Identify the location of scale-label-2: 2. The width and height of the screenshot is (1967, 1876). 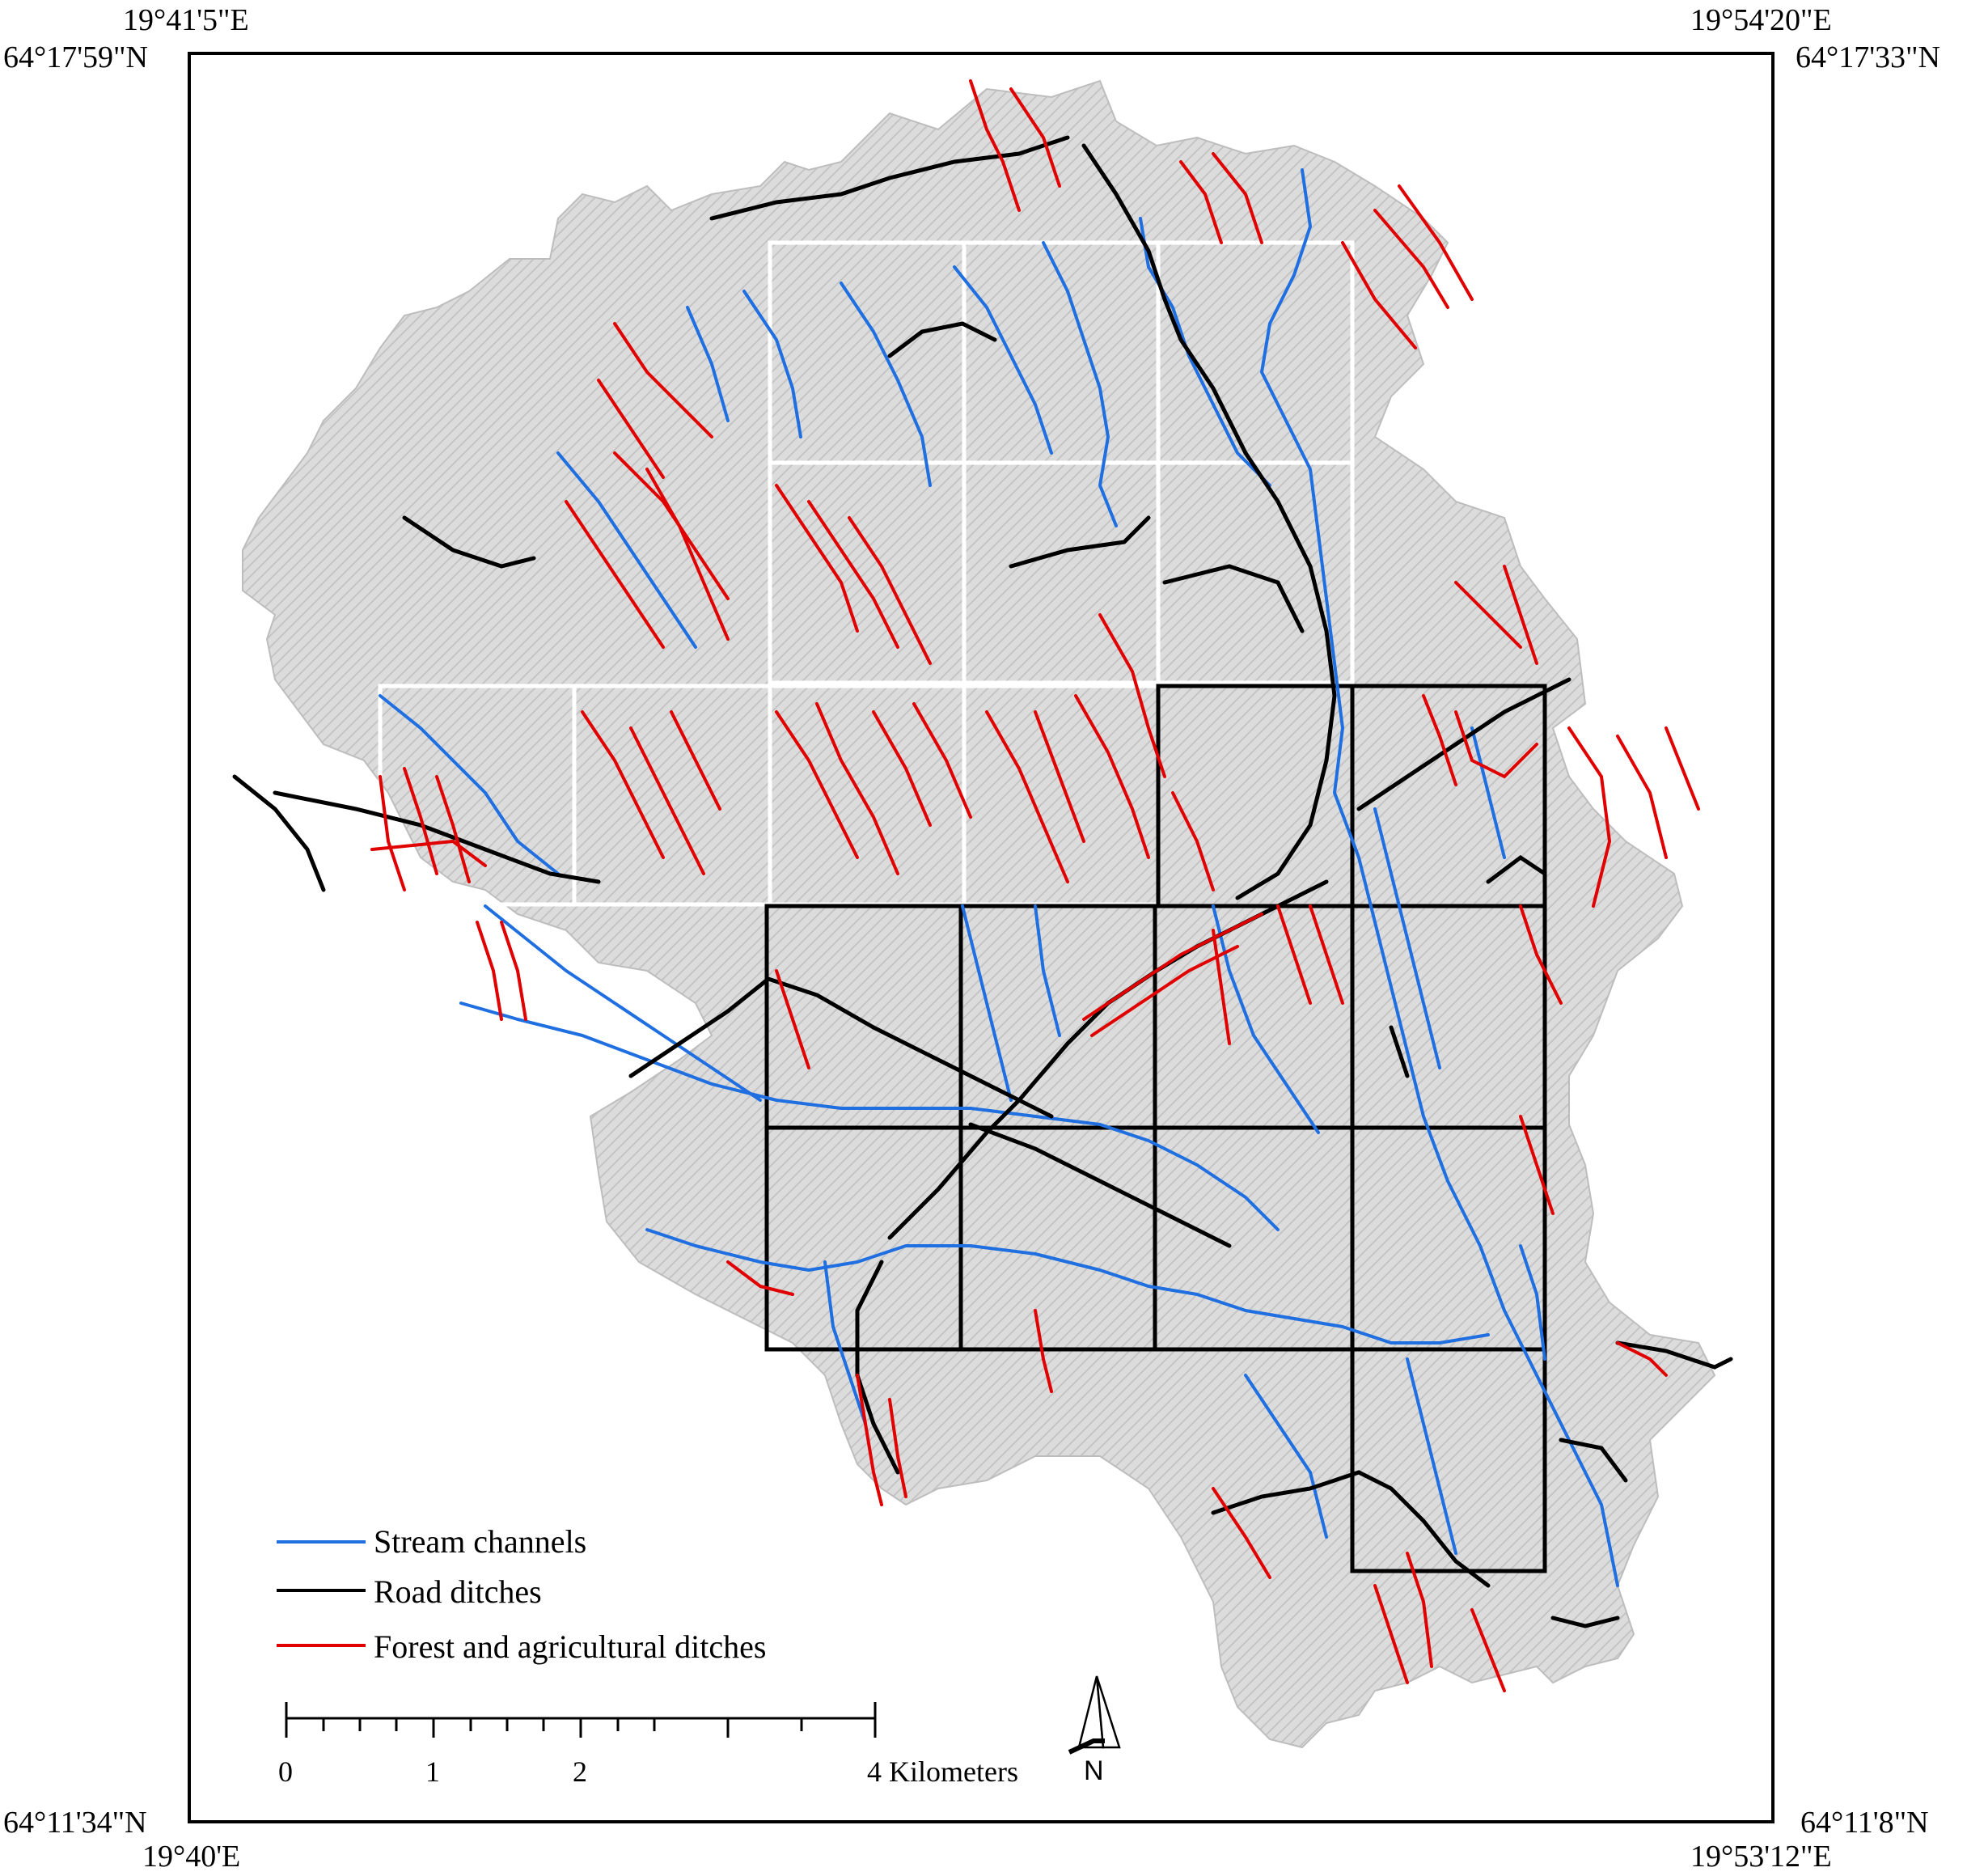
(580, 1771).